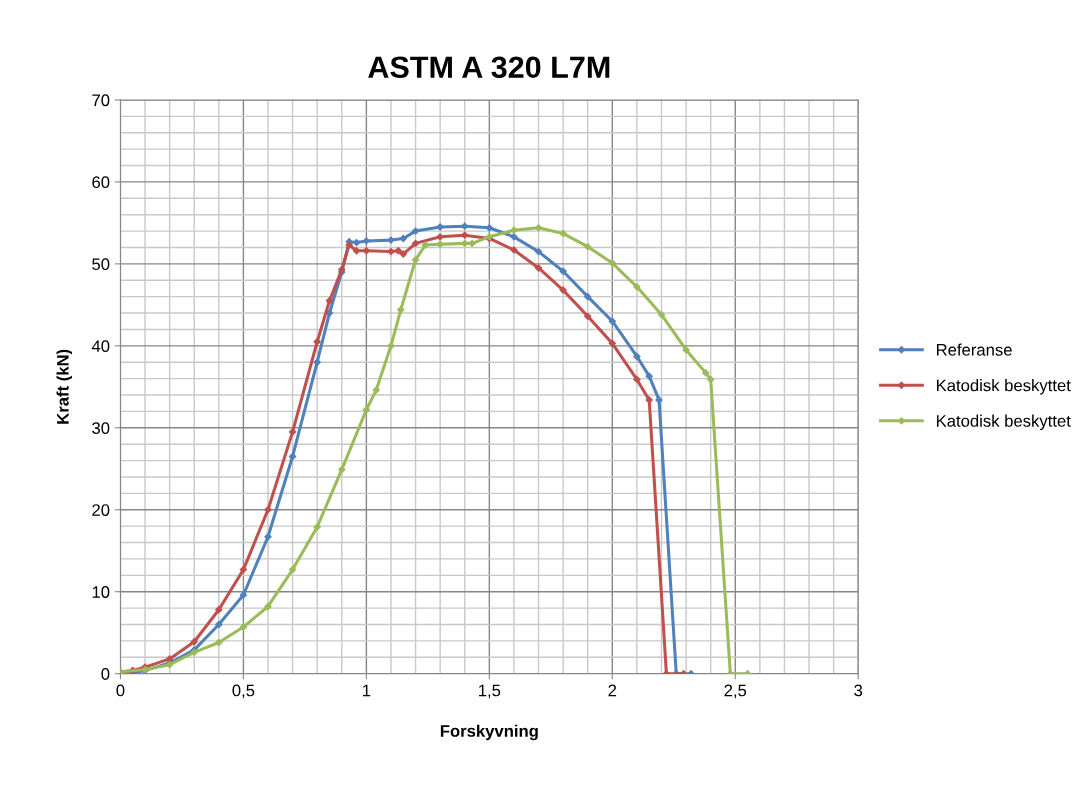  Describe the element at coordinates (105, 674) in the screenshot. I see `y-tick-label: 0` at that location.